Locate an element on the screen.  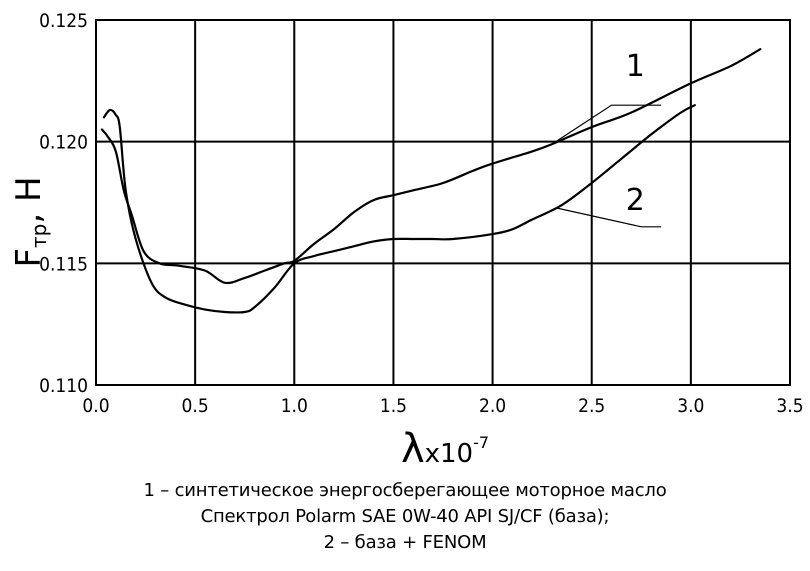
annotation-label-1: 1 is located at coordinates (635, 66).